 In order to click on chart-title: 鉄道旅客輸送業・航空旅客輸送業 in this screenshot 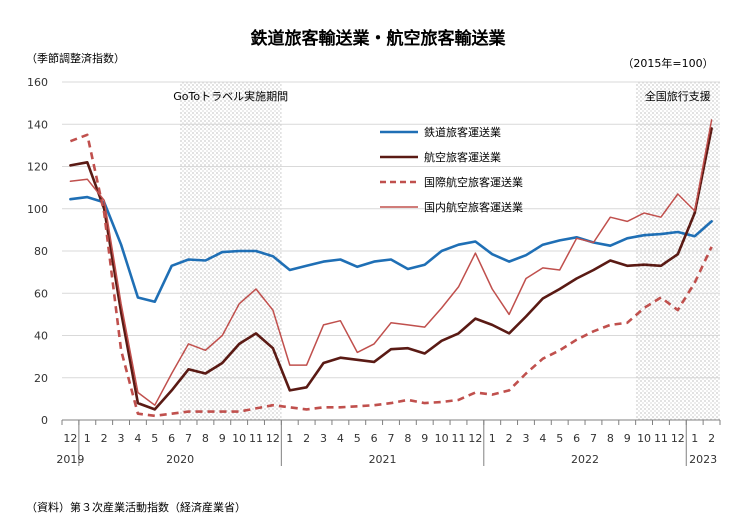, I will do `click(378, 38)`.